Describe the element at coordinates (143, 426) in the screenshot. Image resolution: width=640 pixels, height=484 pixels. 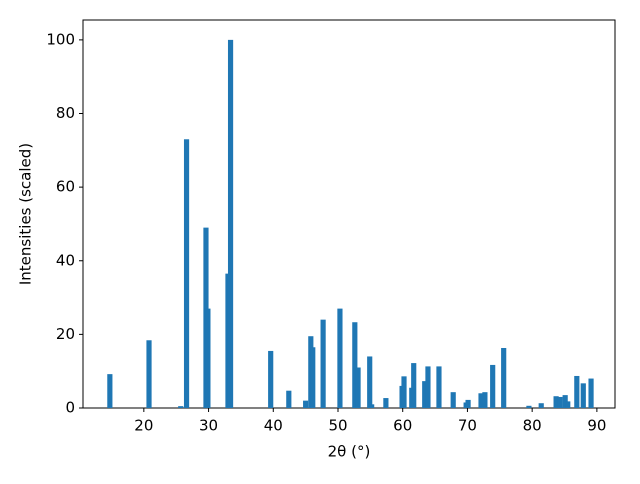
I see `x-tick-label: 20` at that location.